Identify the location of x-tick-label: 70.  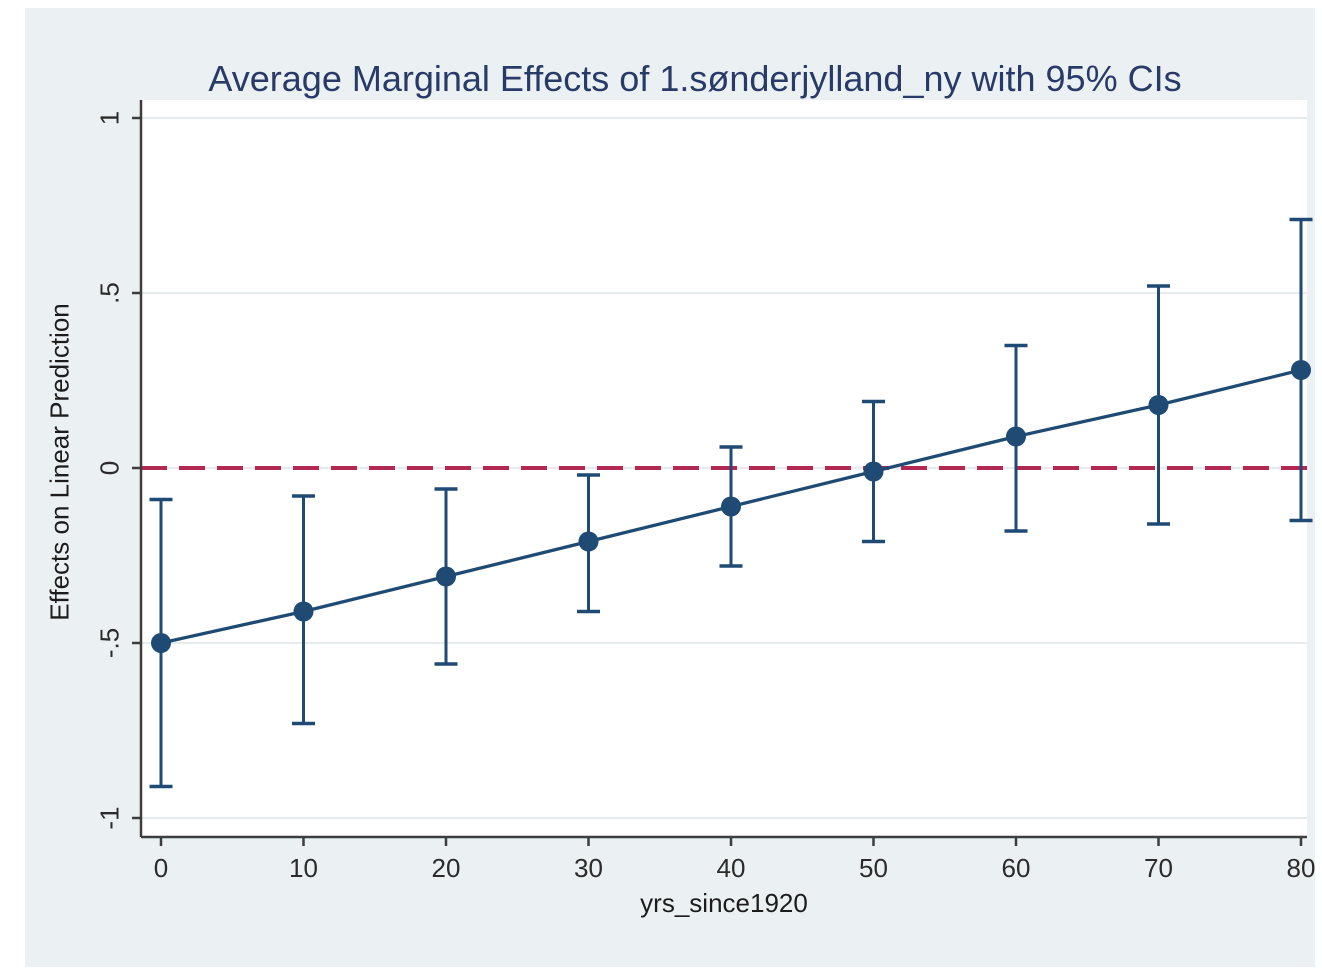
(1158, 868).